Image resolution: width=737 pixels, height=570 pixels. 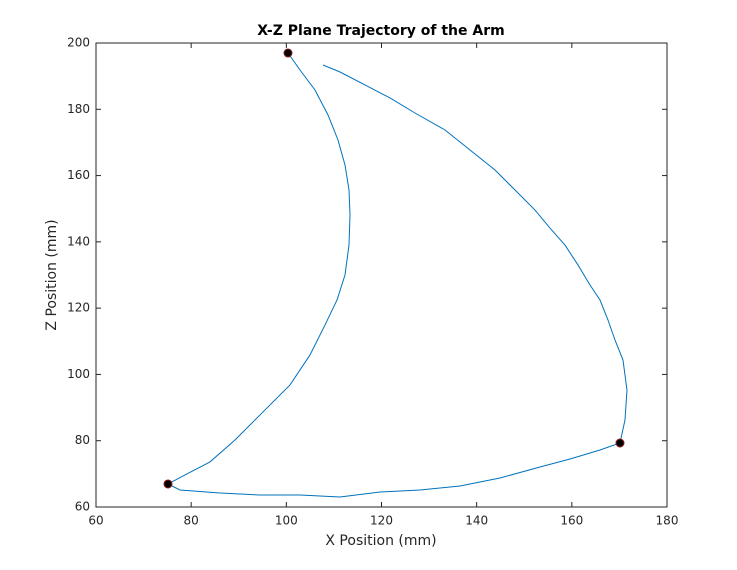 What do you see at coordinates (95, 521) in the screenshot?
I see `x-tick-label: 60` at bounding box center [95, 521].